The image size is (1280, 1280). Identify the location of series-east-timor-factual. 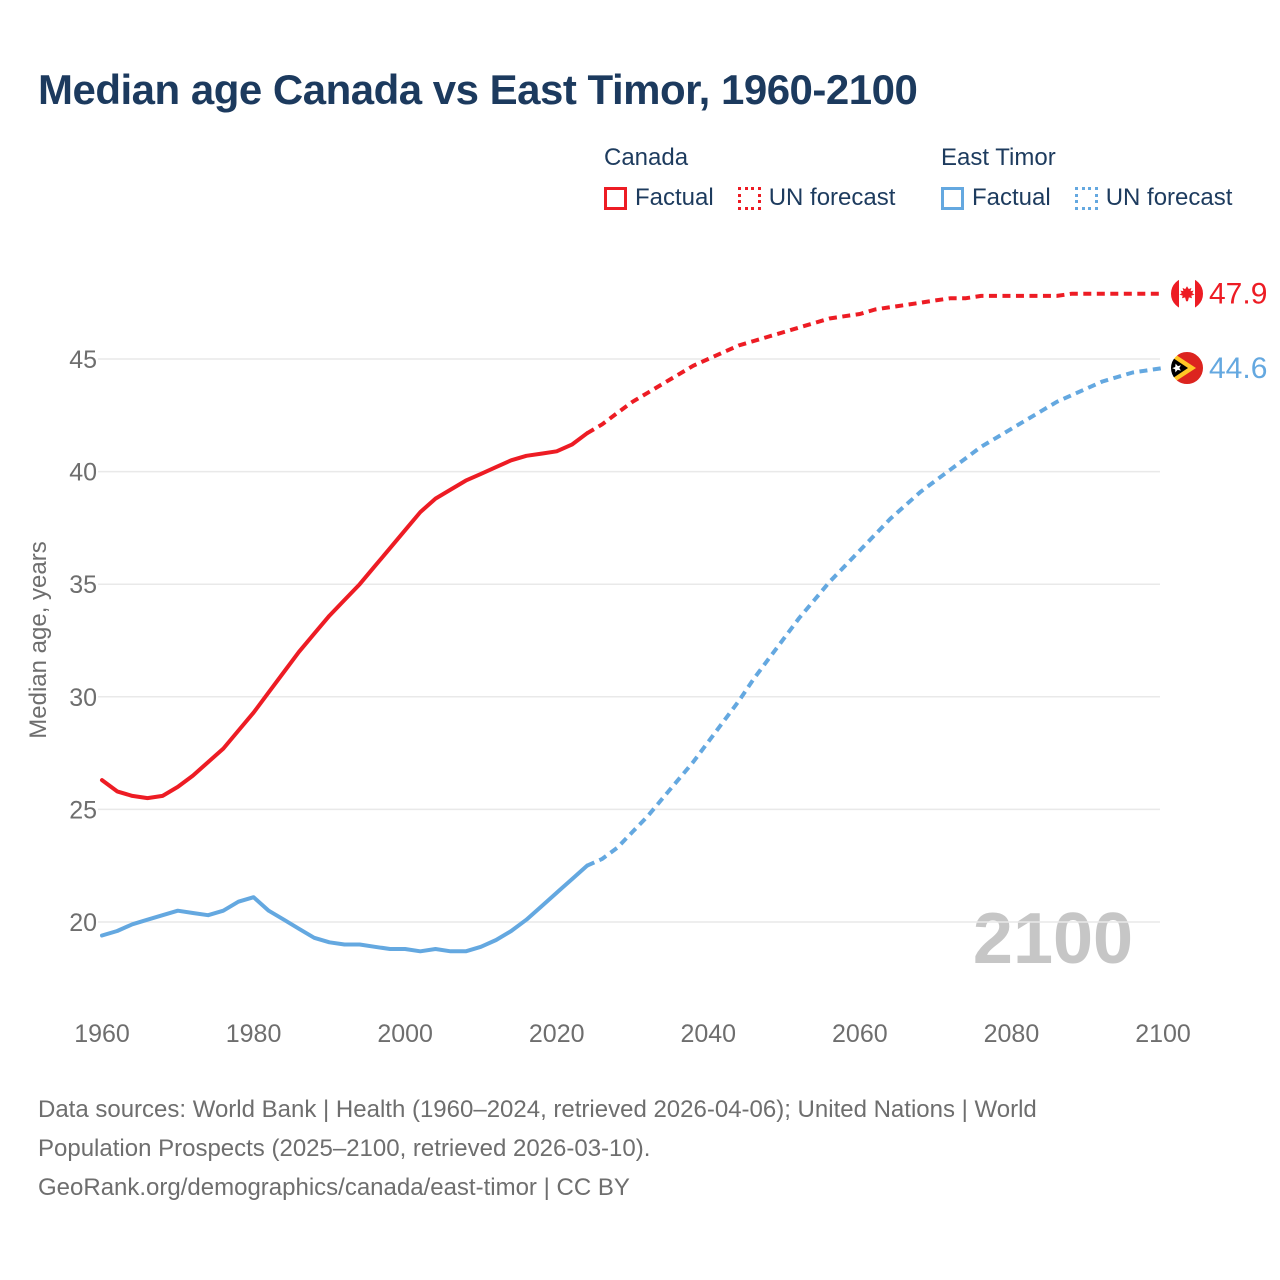
(344, 908).